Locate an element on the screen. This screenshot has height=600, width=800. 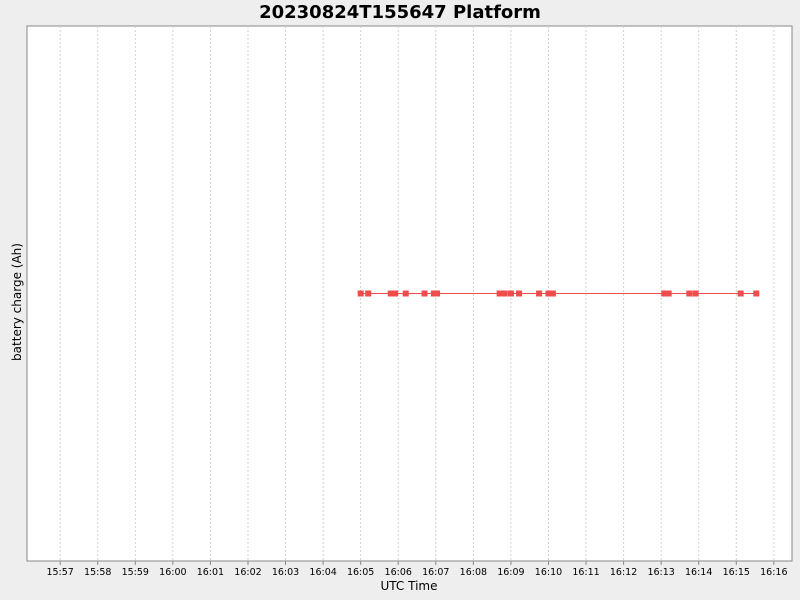
x-tick-label: 16:14 is located at coordinates (698, 572).